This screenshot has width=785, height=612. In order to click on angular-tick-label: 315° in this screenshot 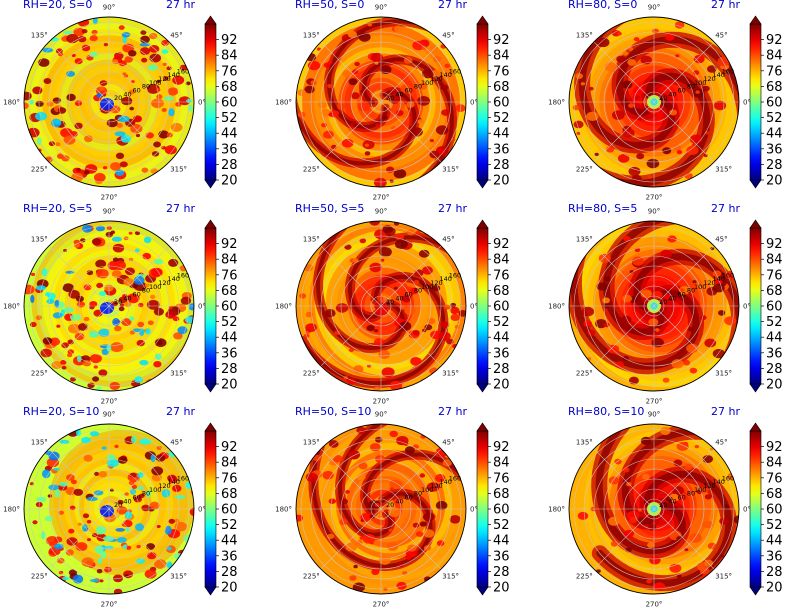, I will do `click(450, 170)`.